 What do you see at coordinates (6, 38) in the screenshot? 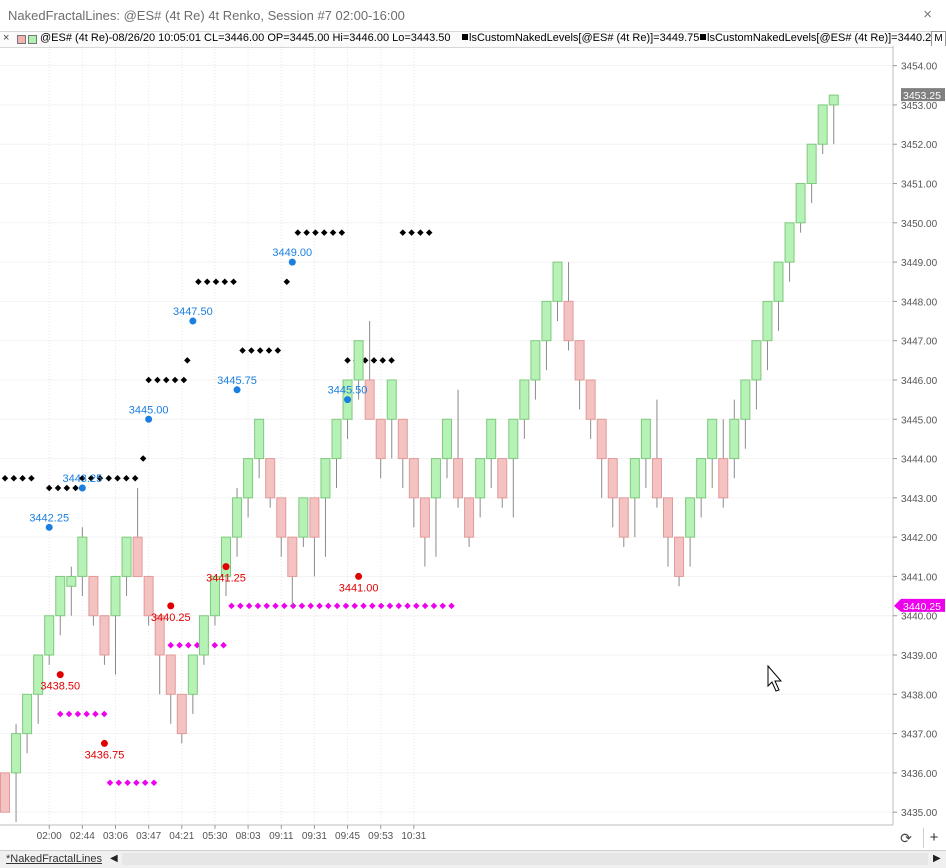
I see `close-studies-icon: ×` at bounding box center [6, 38].